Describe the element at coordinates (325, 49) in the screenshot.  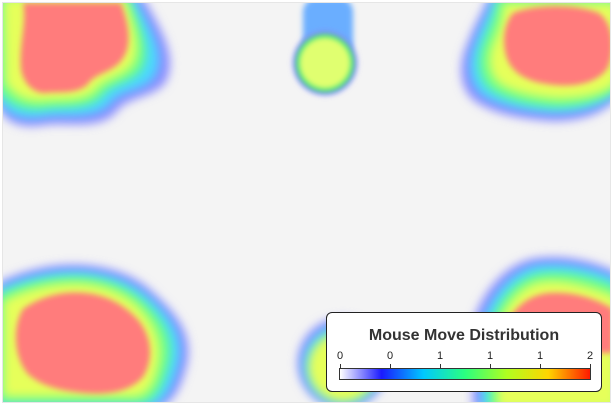
I see `heat-cluster-top-middle` at that location.